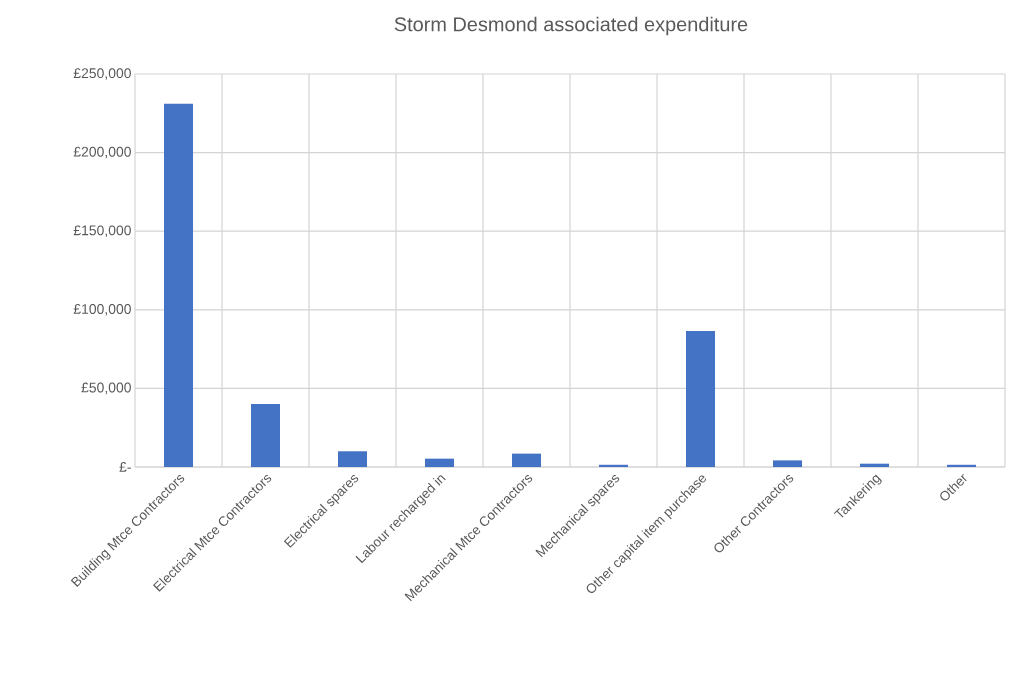  Describe the element at coordinates (571, 26) in the screenshot. I see `chart-title: Storm Desmond associated expenditure` at that location.